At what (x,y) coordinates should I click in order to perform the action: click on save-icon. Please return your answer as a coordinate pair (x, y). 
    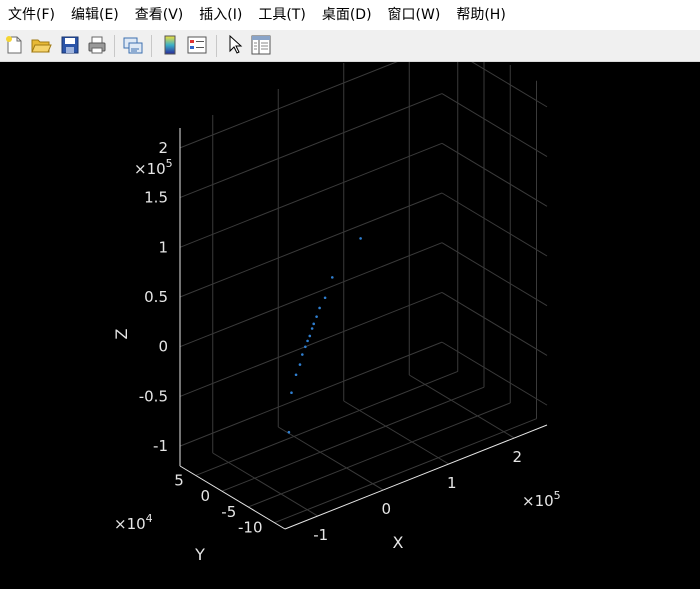
    Looking at the image, I should click on (70, 45).